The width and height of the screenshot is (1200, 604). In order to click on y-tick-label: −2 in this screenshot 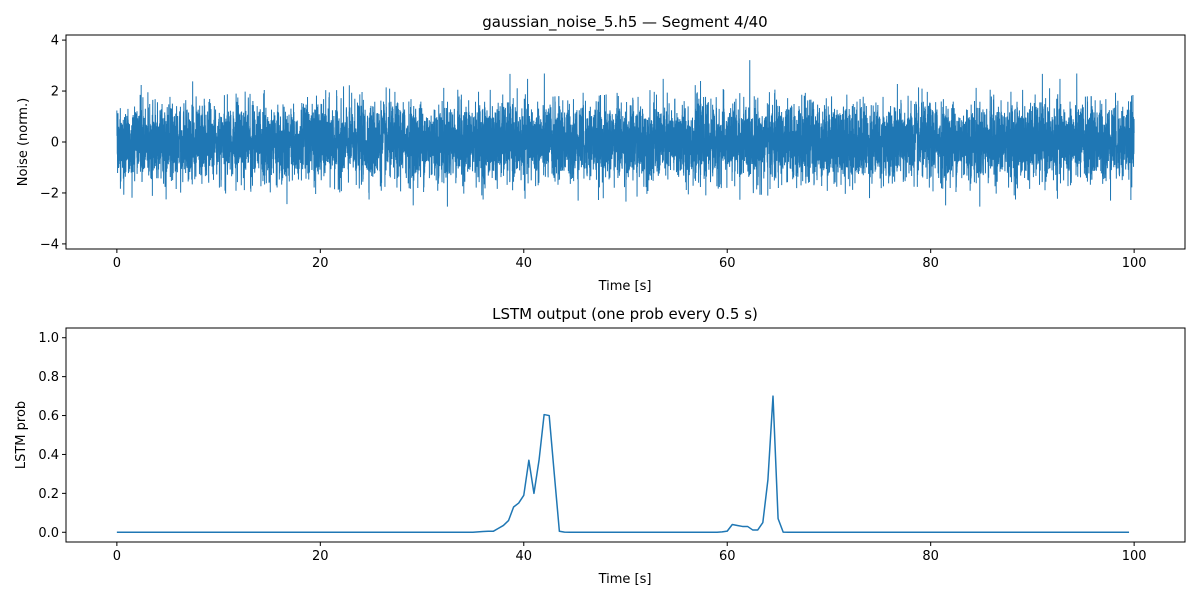, I will do `click(49, 193)`.